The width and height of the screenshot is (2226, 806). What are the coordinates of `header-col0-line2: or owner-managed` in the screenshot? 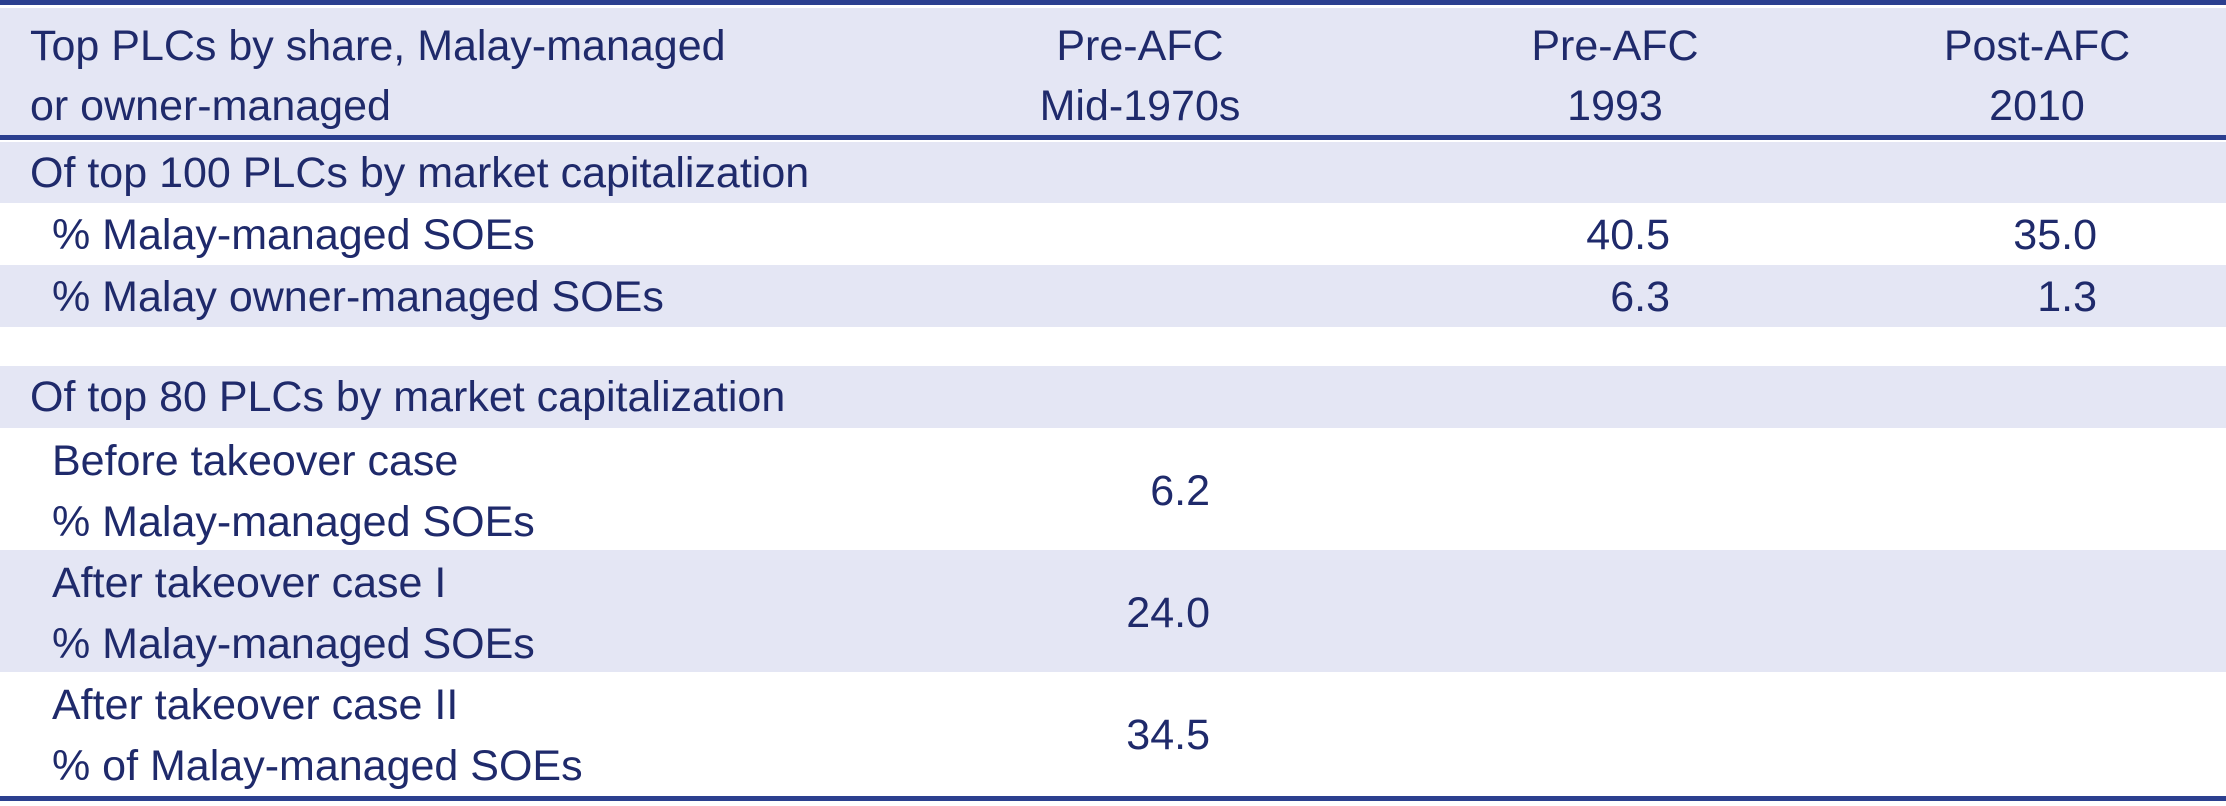 It's located at (210, 106).